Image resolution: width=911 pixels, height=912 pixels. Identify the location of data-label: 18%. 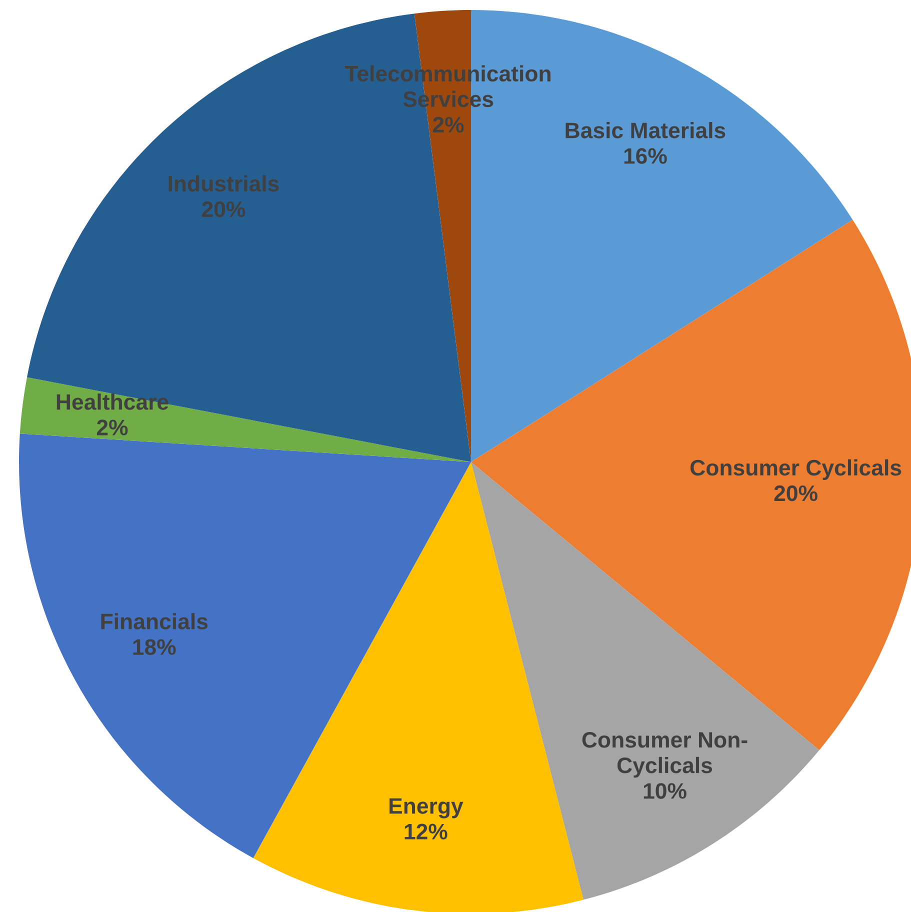
(154, 647).